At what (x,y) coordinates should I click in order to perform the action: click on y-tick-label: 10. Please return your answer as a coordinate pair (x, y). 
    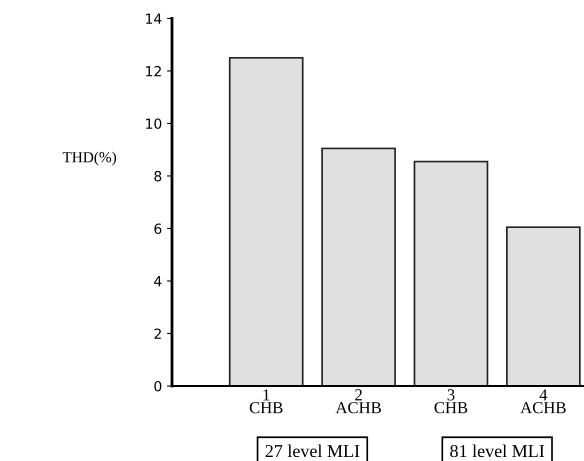
    Looking at the image, I should click on (154, 123).